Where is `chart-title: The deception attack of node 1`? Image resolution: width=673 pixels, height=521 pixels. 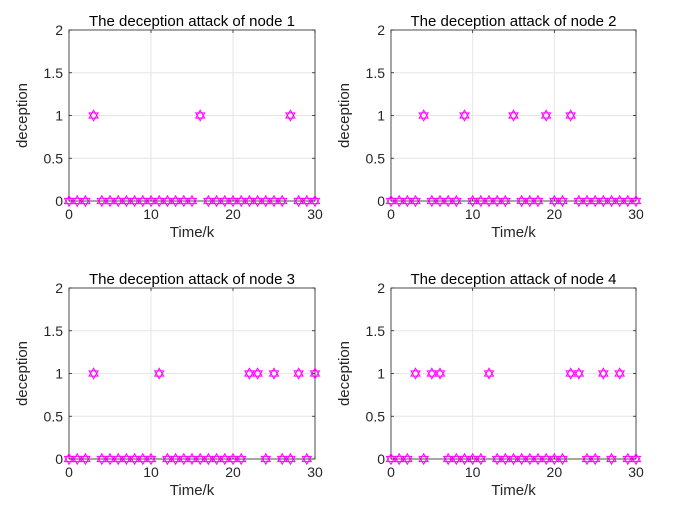 chart-title: The deception attack of node 1 is located at coordinates (192, 21).